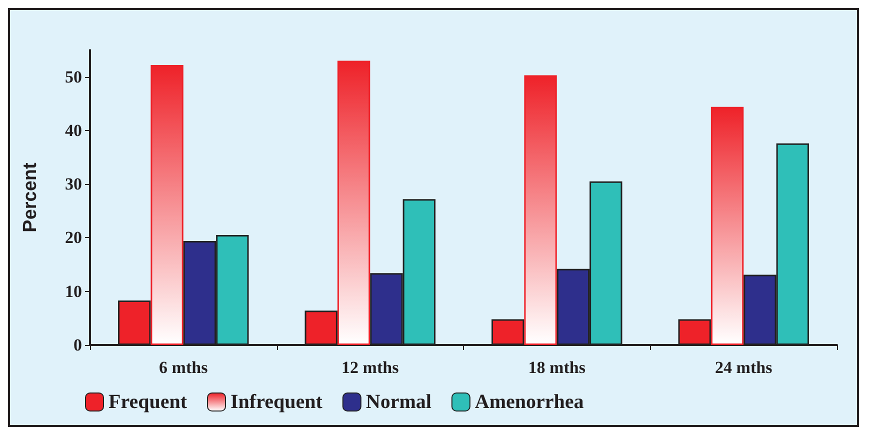  What do you see at coordinates (276, 402) in the screenshot?
I see `legend-label: Infrequent` at bounding box center [276, 402].